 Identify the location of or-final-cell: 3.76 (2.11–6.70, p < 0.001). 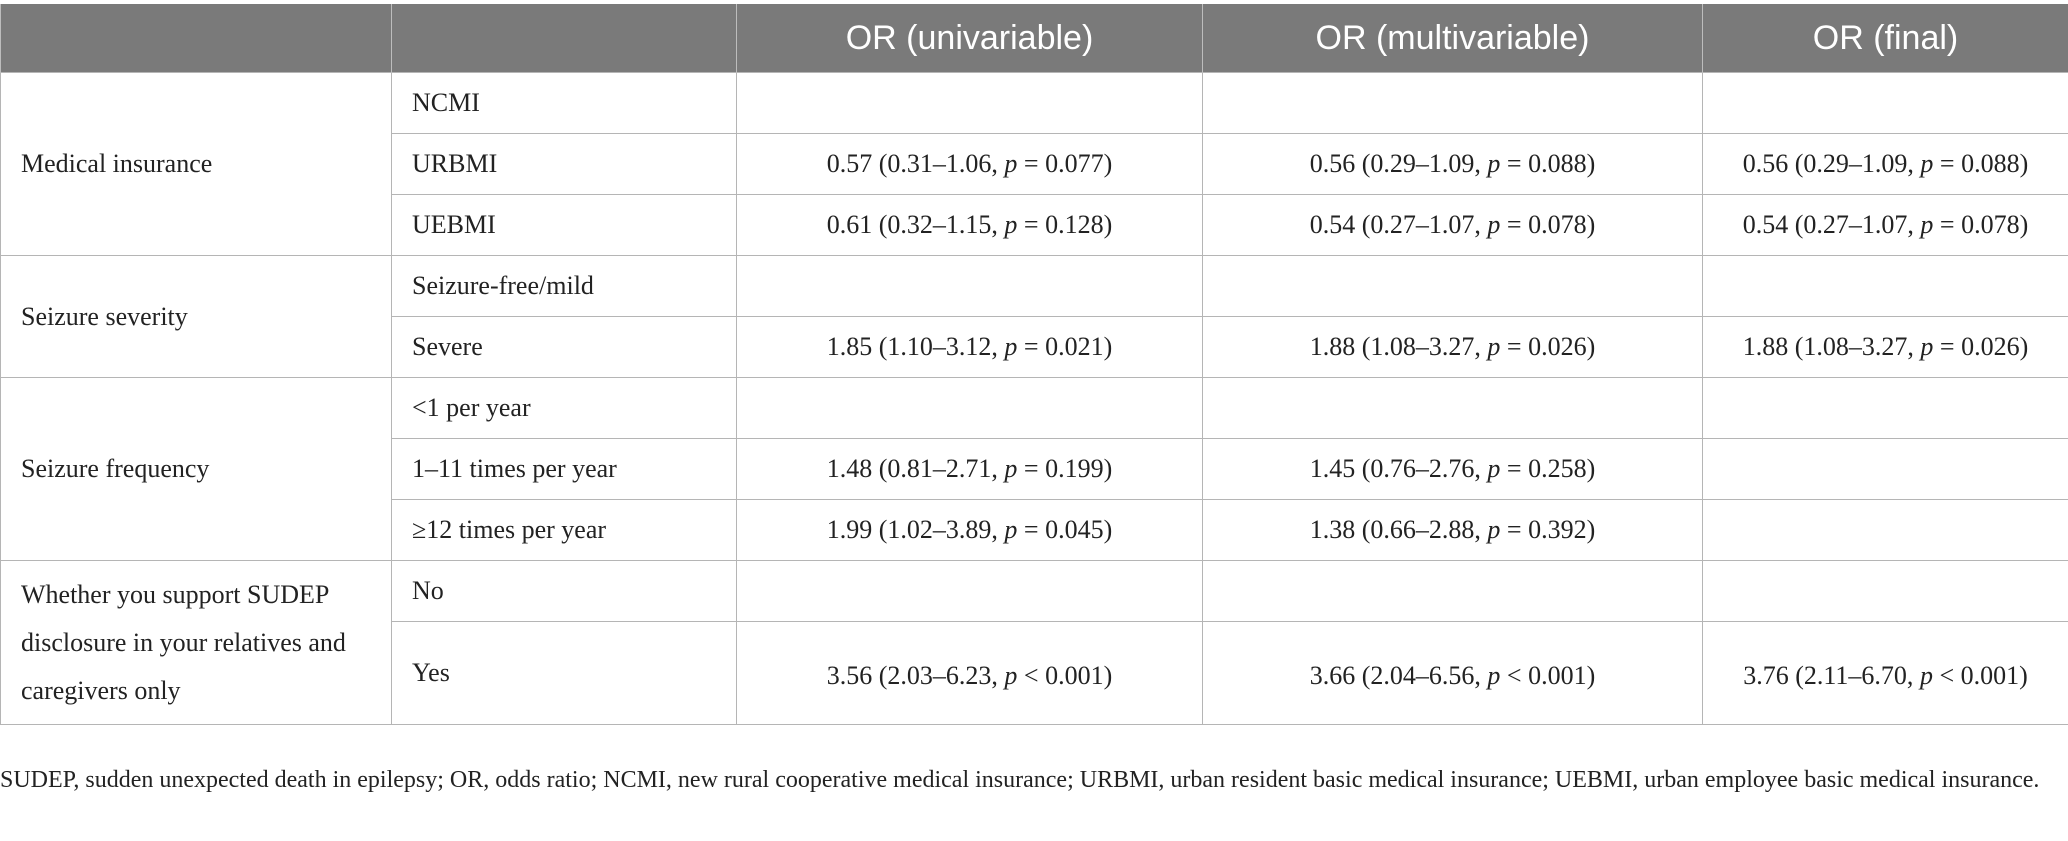
(1885, 673).